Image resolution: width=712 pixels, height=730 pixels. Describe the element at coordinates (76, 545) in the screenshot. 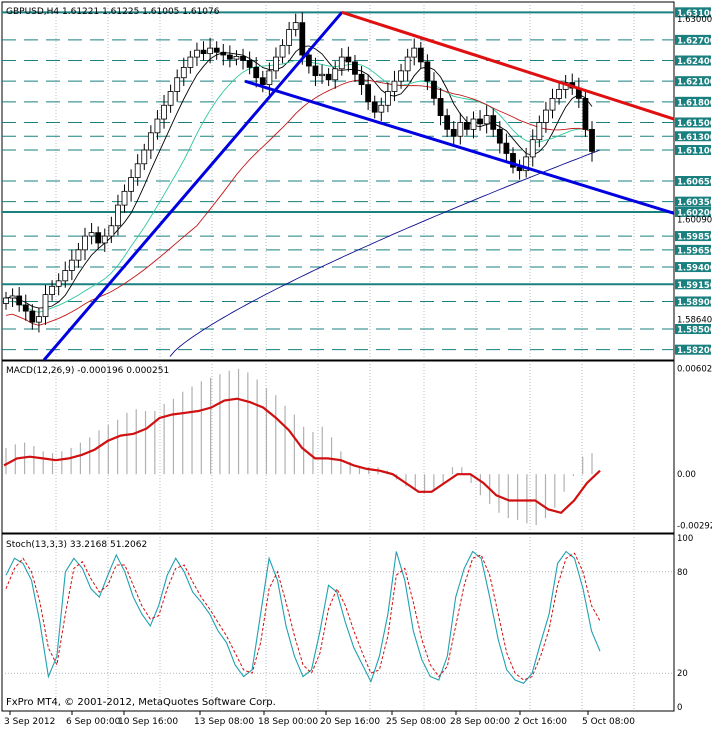

I see `stoch-label: Stoch(13,3,3) 33.2168 51.2062` at that location.